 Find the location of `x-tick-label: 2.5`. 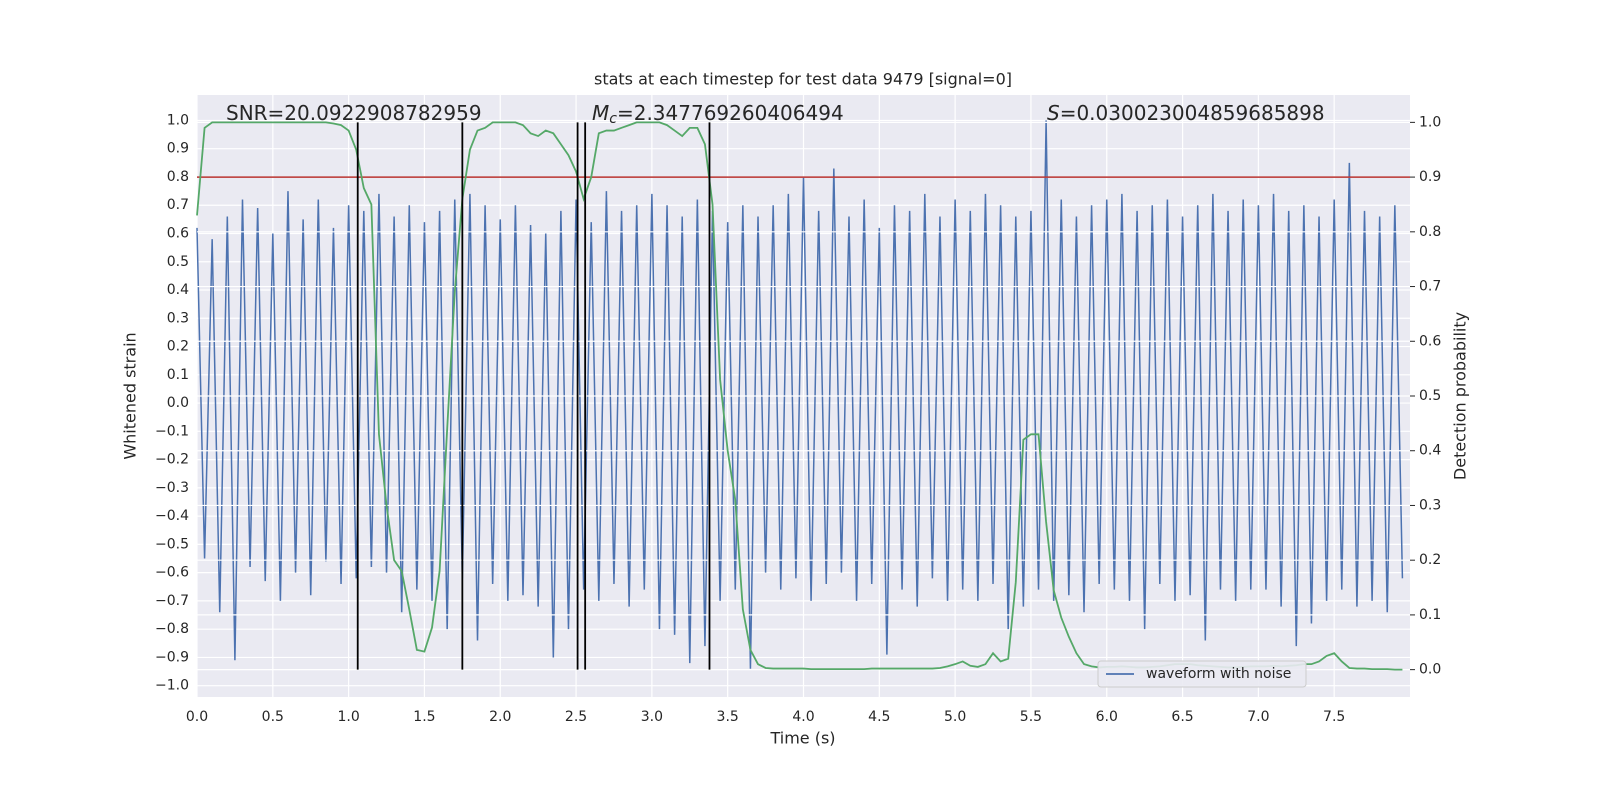

x-tick-label: 2.5 is located at coordinates (576, 717).